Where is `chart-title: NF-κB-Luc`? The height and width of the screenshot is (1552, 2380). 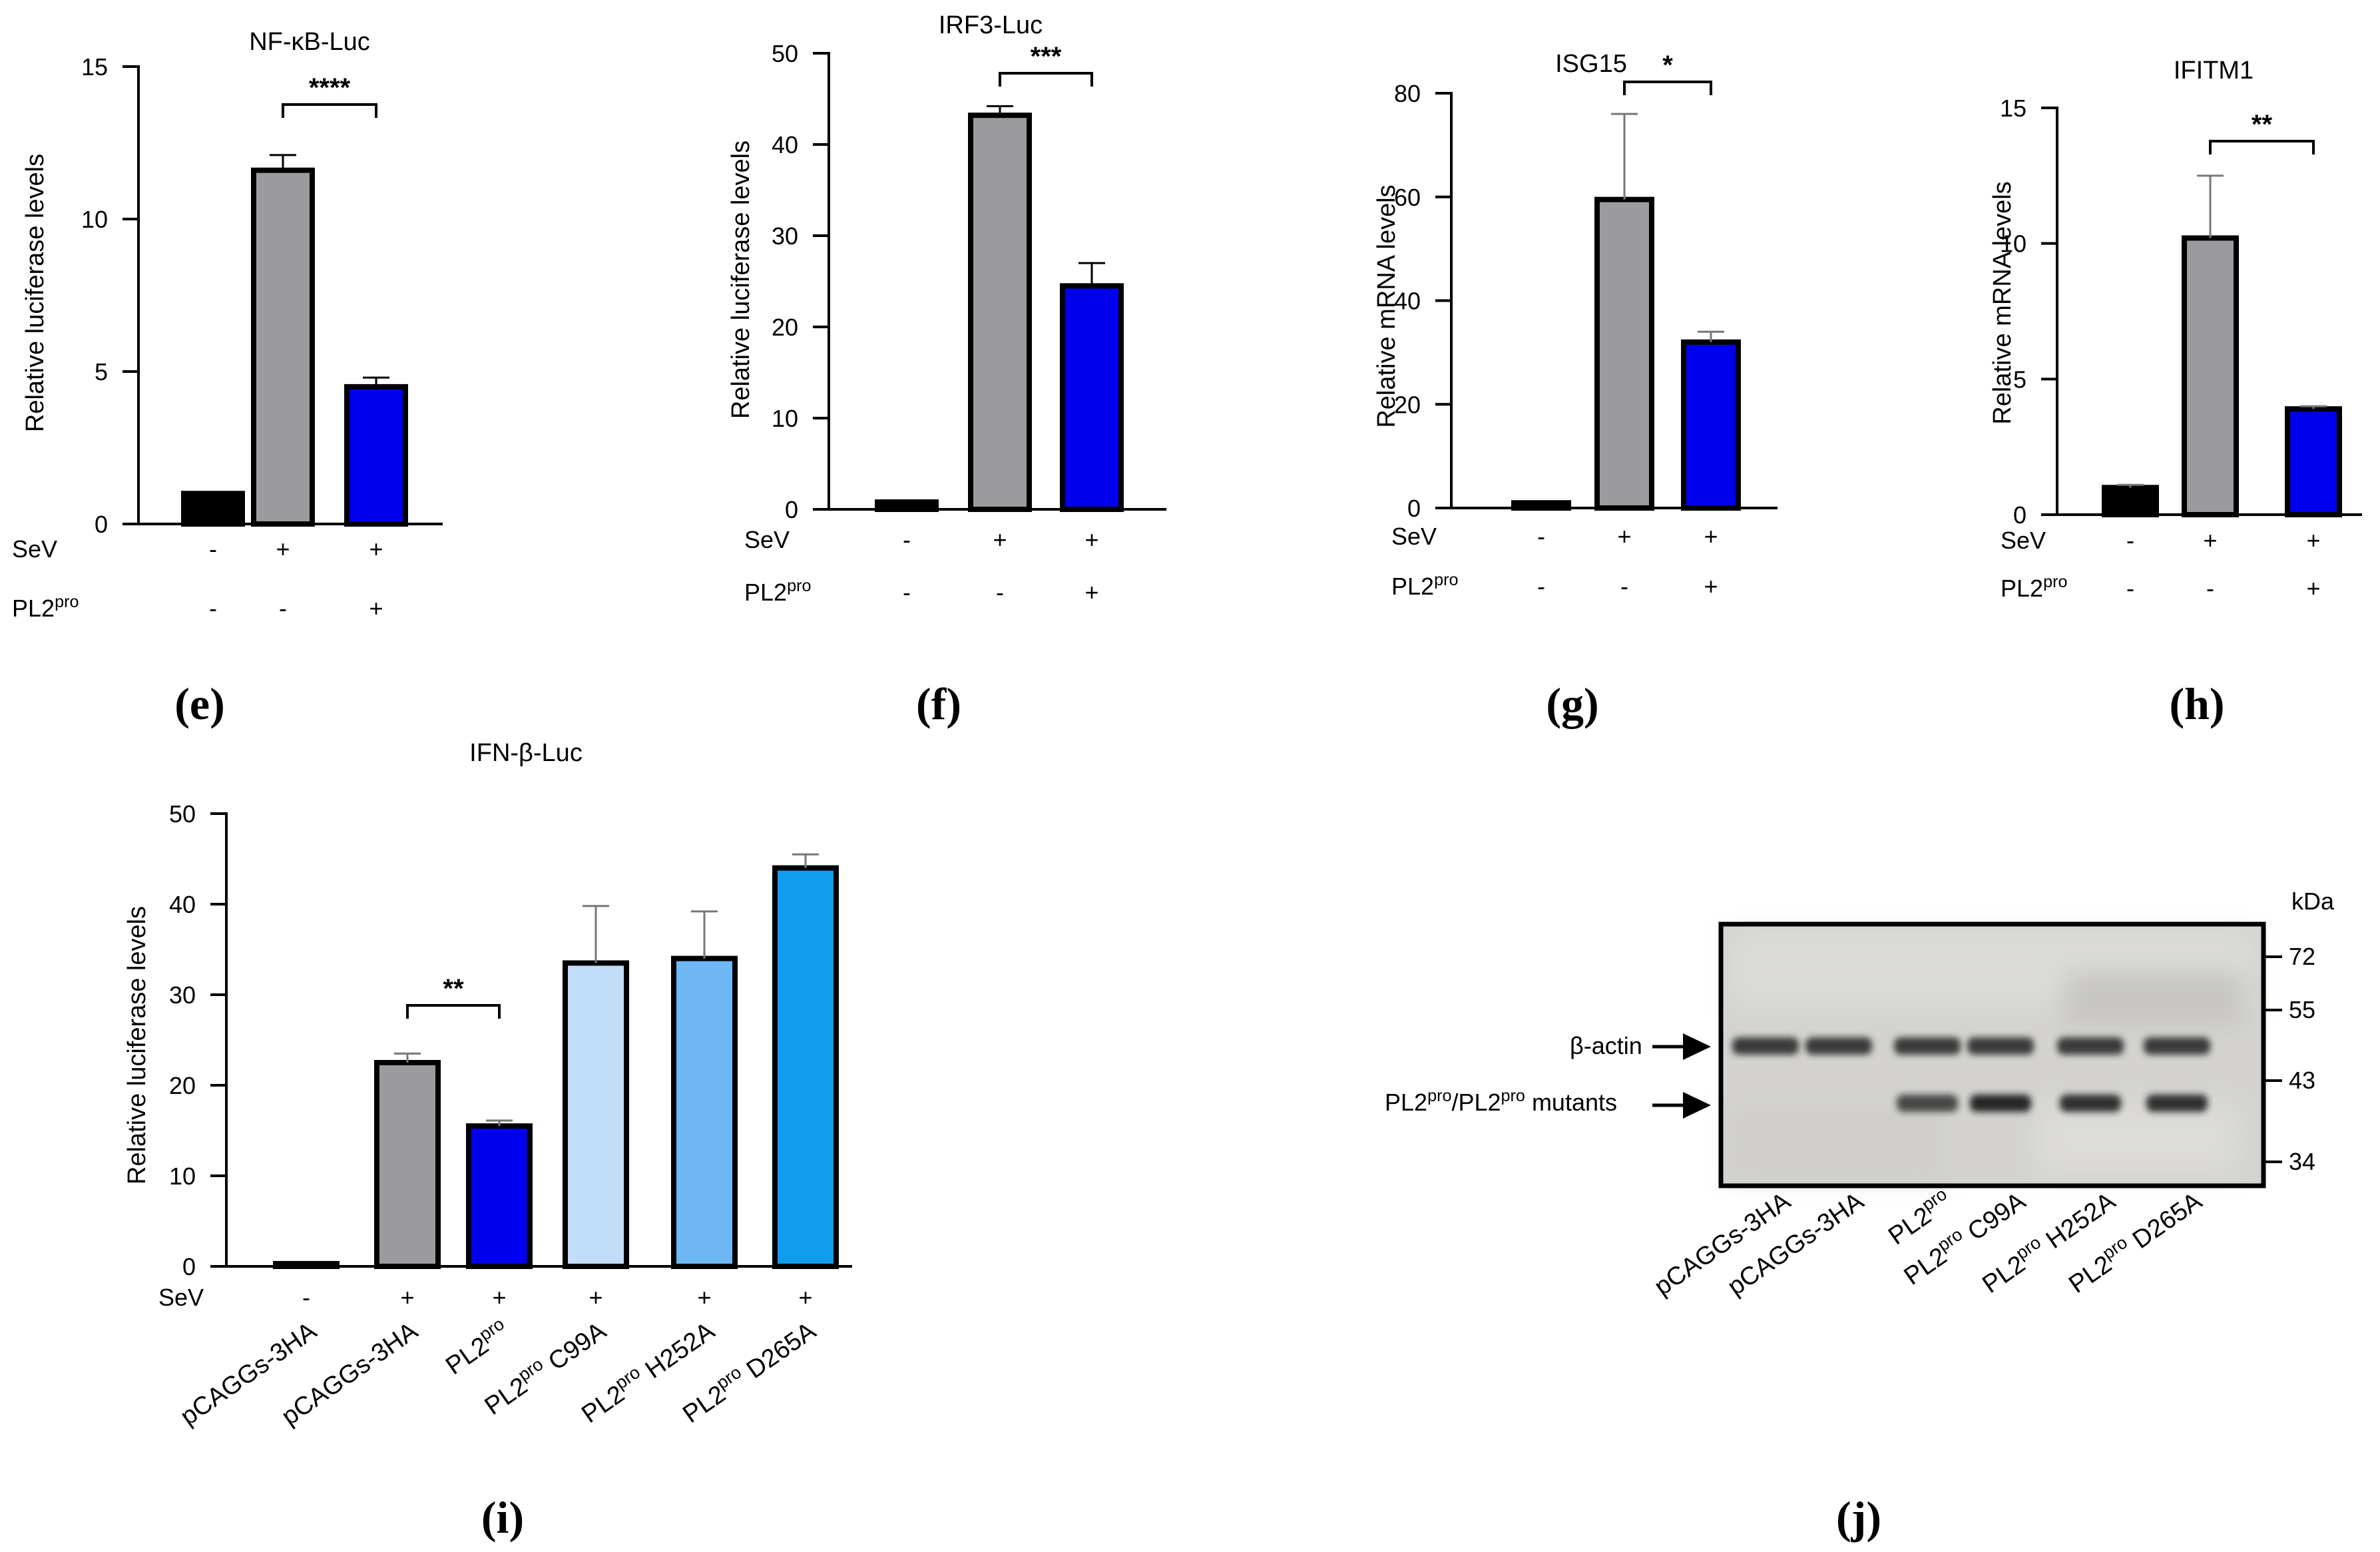
chart-title: NF-κB-Luc is located at coordinates (309, 42).